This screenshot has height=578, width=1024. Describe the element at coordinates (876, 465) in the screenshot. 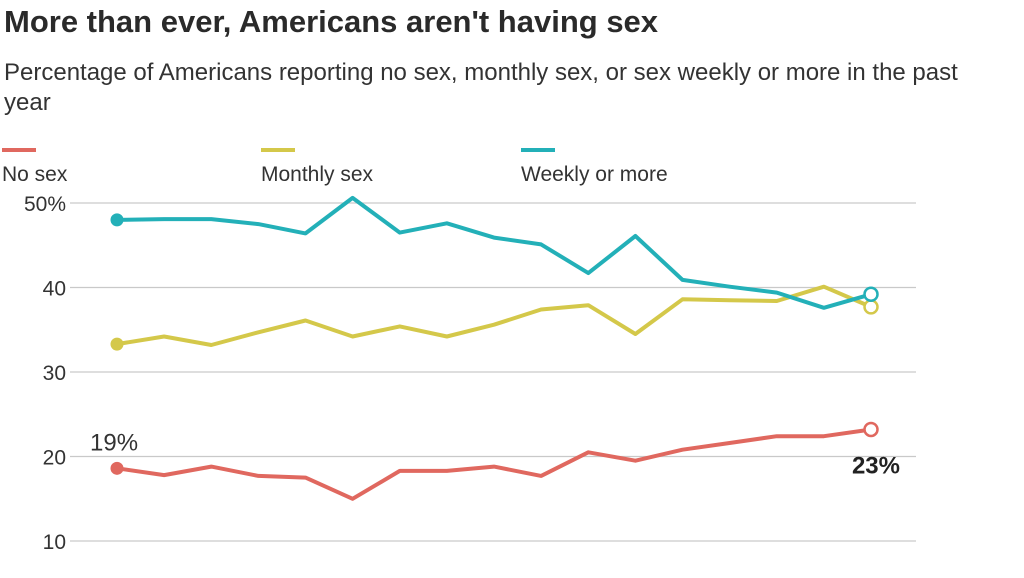

I see `end-value-label: 23%` at that location.